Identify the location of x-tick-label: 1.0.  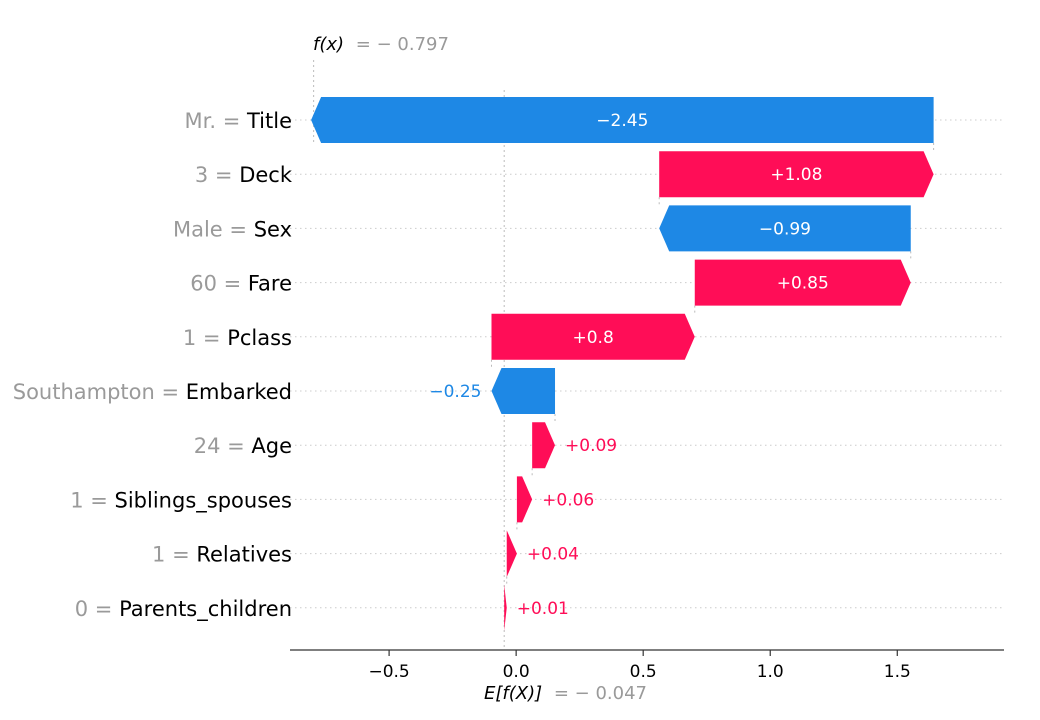
(770, 672).